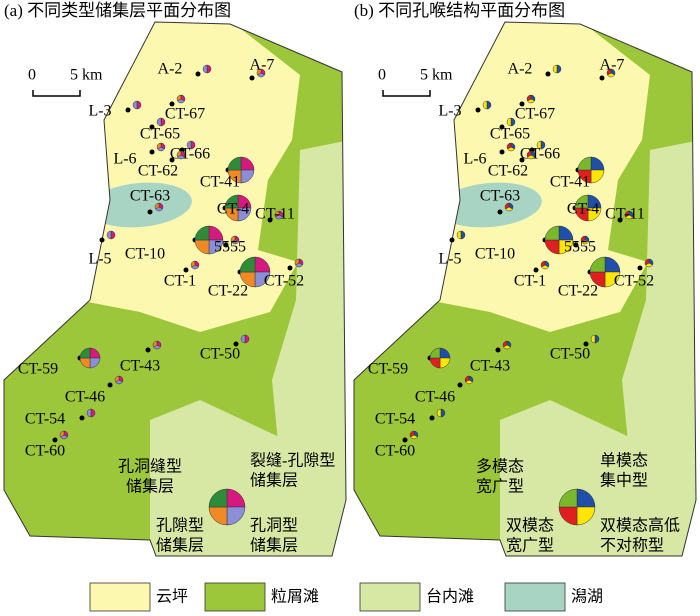 This screenshot has height=616, width=700. What do you see at coordinates (172, 597) in the screenshot?
I see `legend-label: 云坪` at bounding box center [172, 597].